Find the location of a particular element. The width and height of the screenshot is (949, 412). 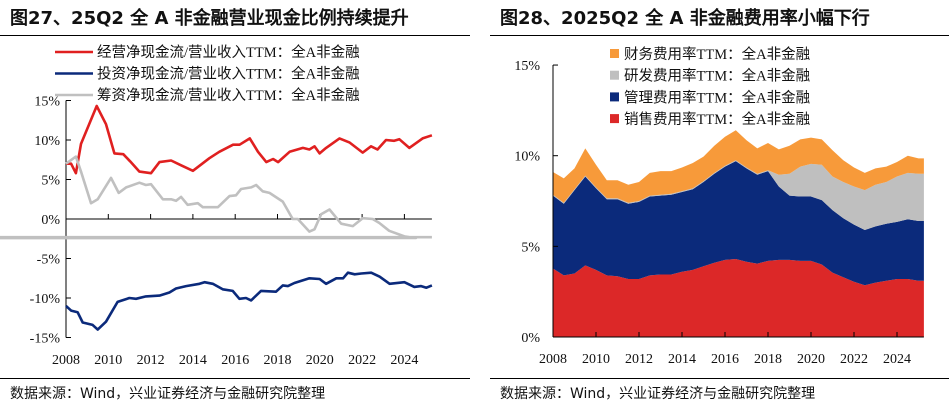

right-bottom-rule is located at coordinates (719, 378).